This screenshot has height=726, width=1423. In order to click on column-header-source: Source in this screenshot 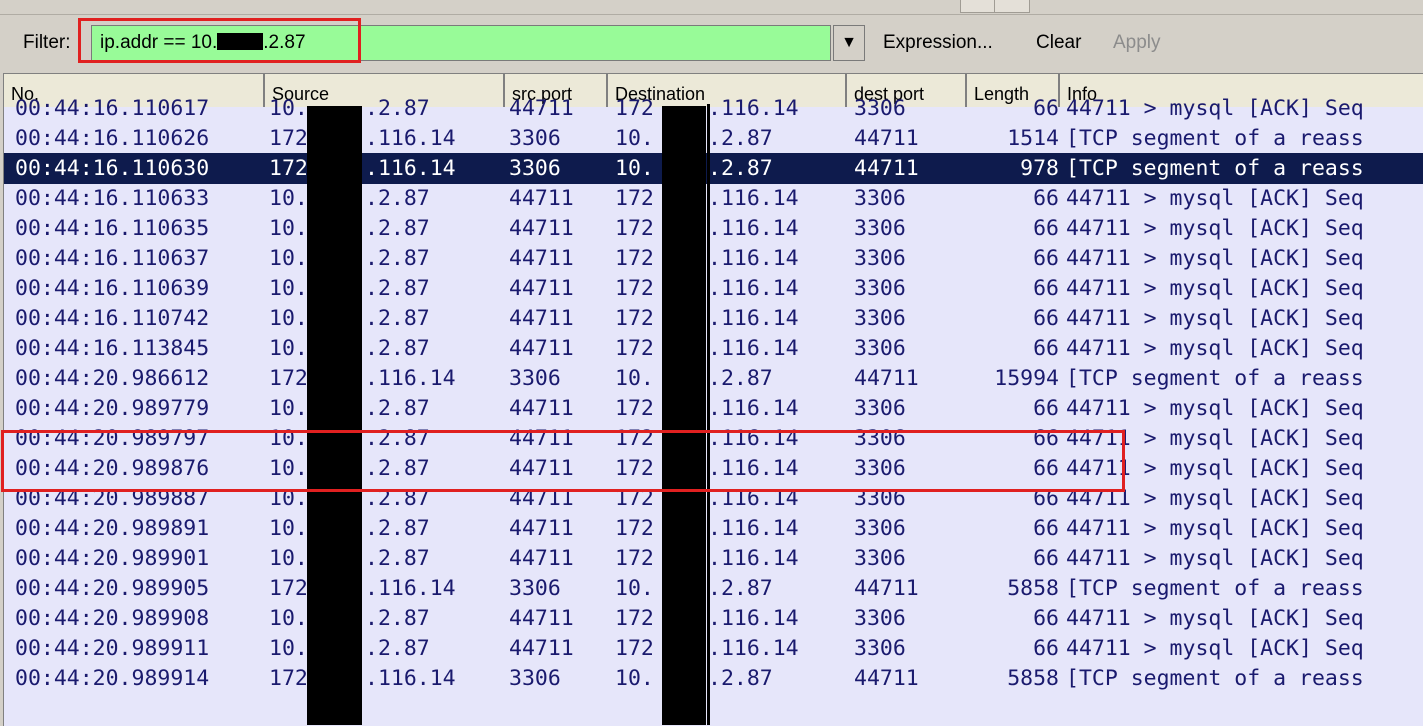, I will do `click(385, 90)`.